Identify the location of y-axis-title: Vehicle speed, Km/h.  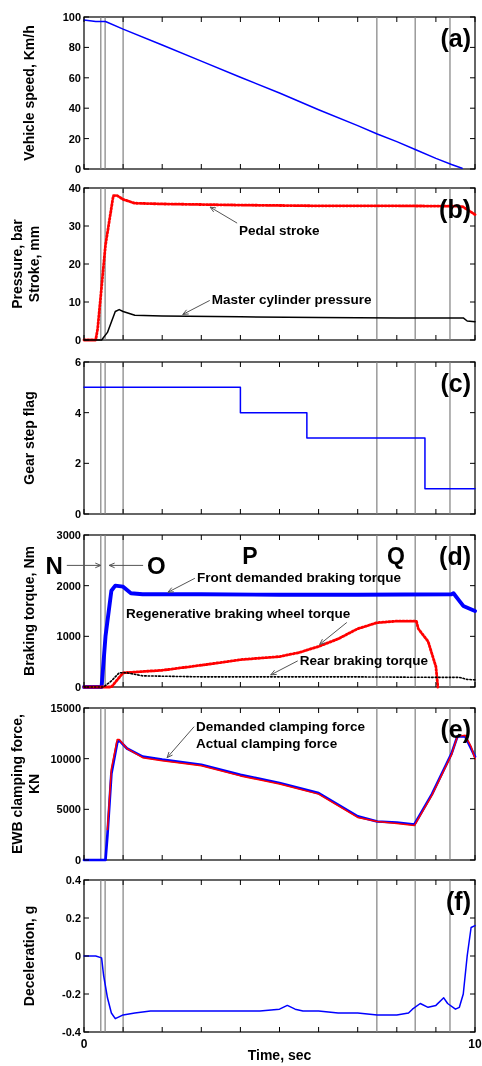
(29, 93).